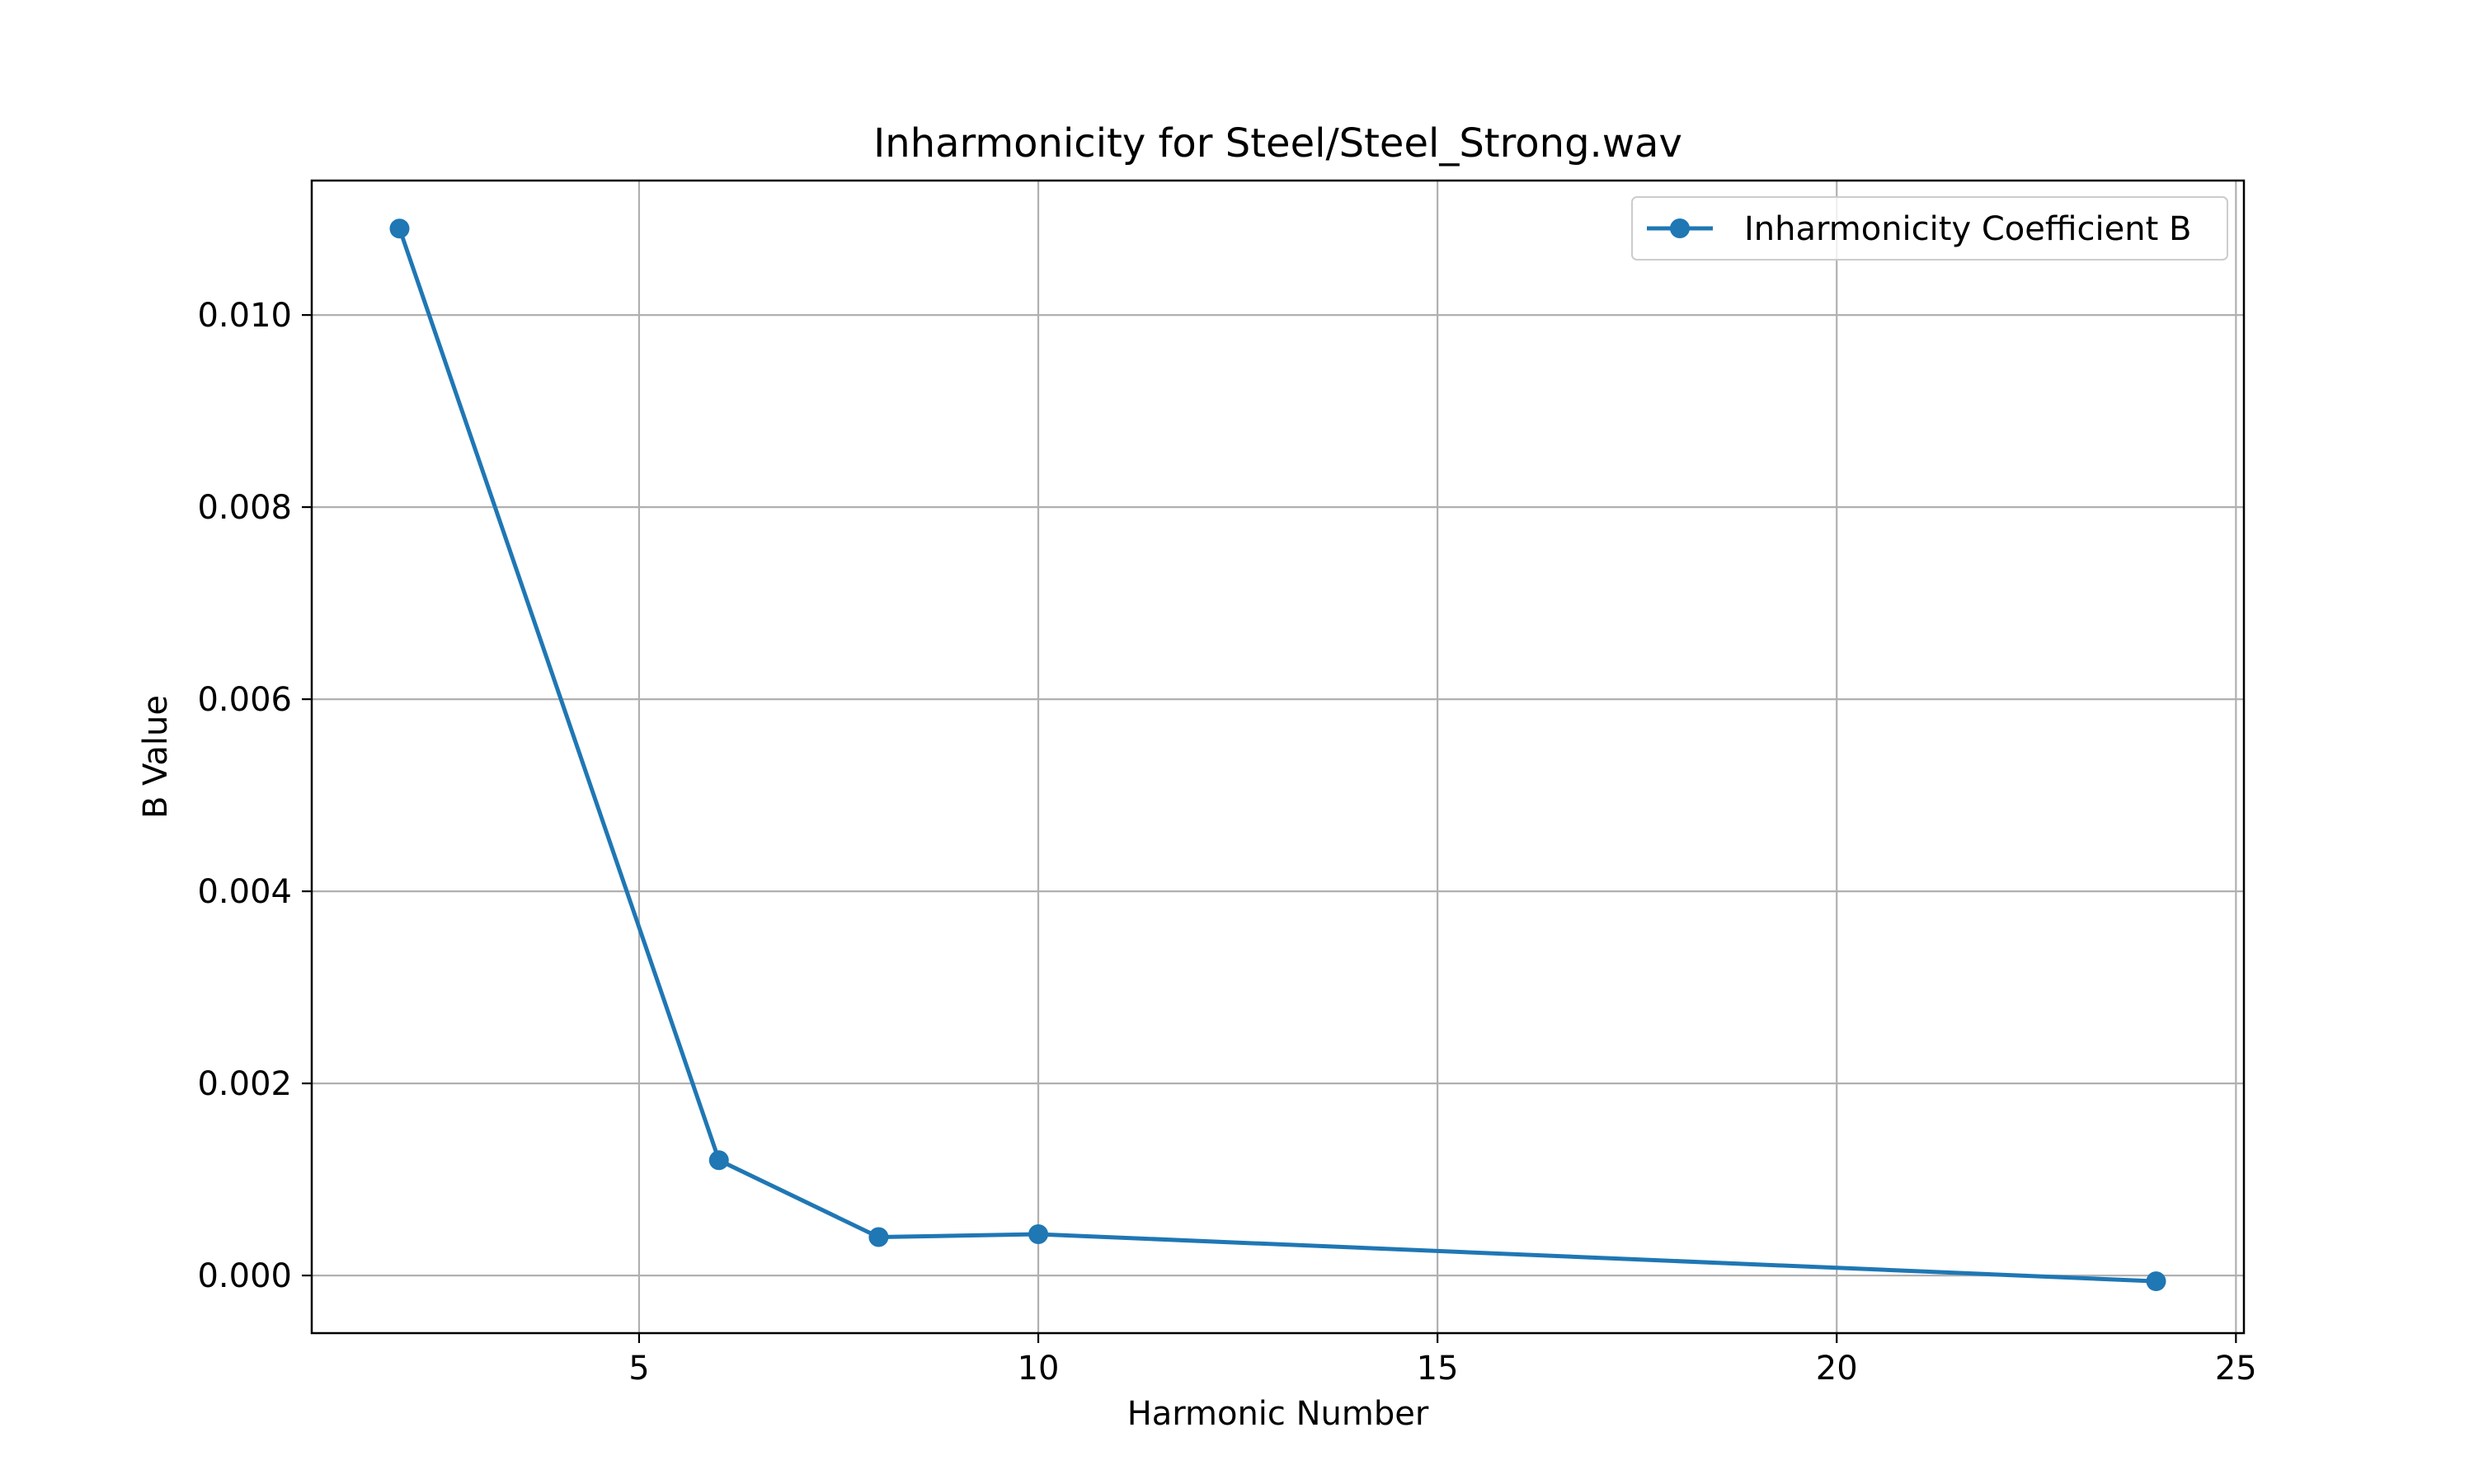 The height and width of the screenshot is (1484, 2474). Describe the element at coordinates (1837, 1369) in the screenshot. I see `x-tick-label: 20` at that location.